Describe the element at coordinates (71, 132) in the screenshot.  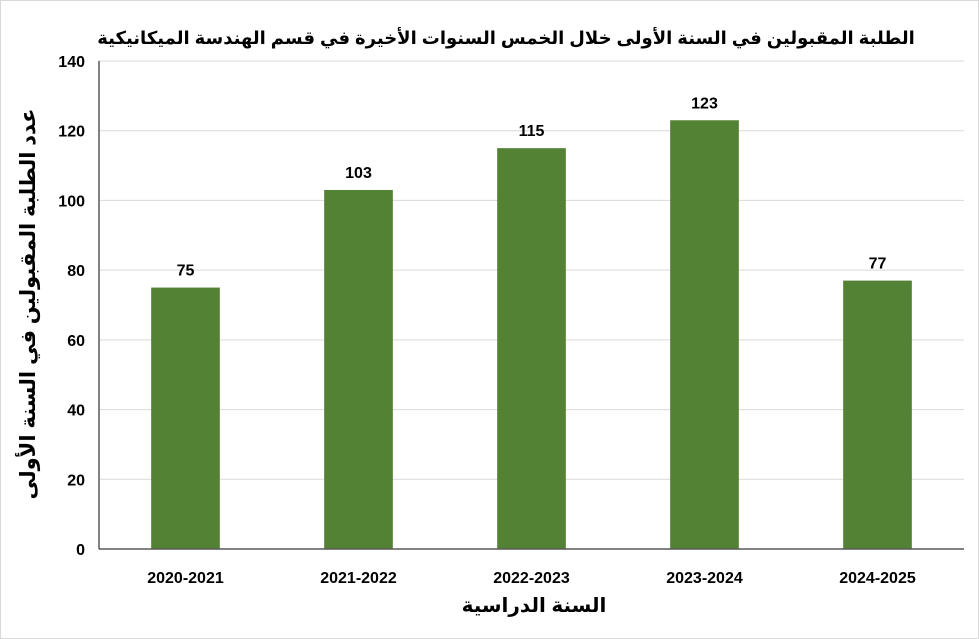
I see `y-tick-label: 120` at that location.